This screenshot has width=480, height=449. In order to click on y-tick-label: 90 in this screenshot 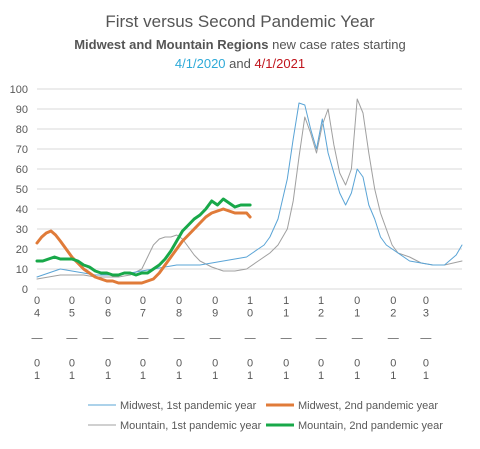, I will do `click(22, 110)`.